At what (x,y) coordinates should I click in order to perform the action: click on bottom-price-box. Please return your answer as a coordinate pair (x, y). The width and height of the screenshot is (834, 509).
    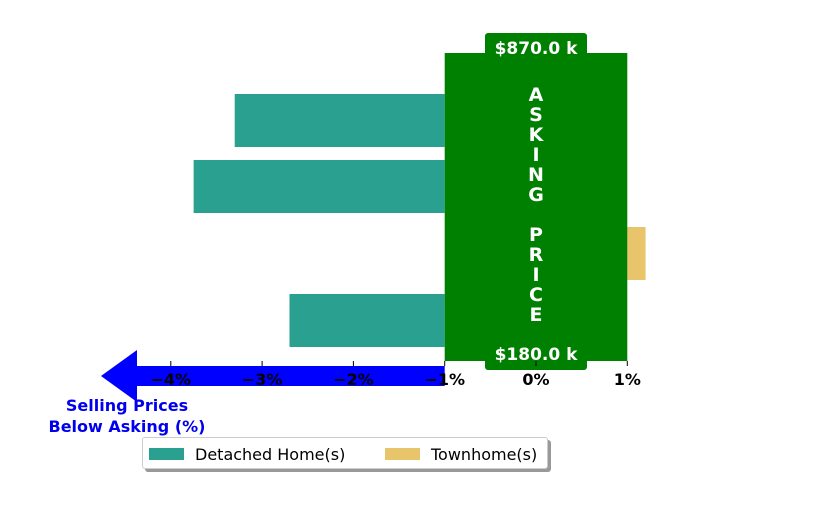
    Looking at the image, I should click on (536, 356).